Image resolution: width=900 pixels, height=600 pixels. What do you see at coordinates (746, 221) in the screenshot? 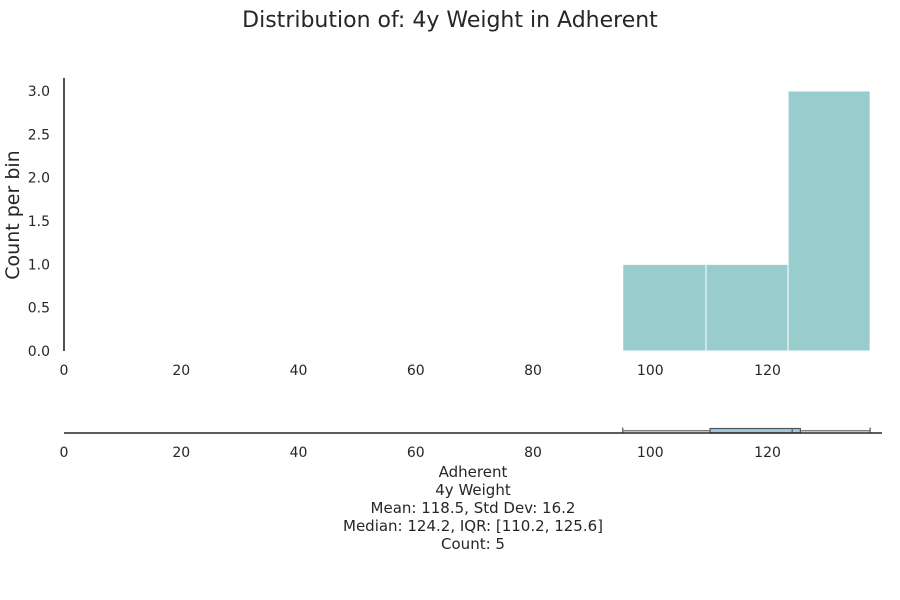
I see `histogram-bars` at bounding box center [746, 221].